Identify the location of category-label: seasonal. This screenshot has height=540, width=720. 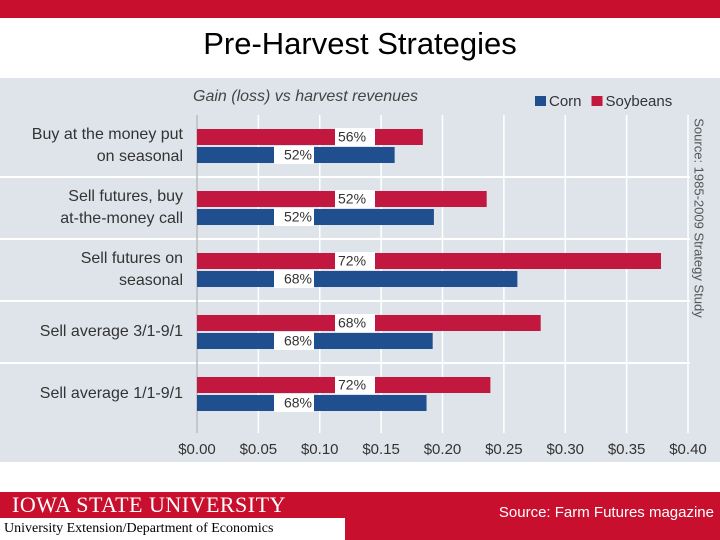
(151, 280).